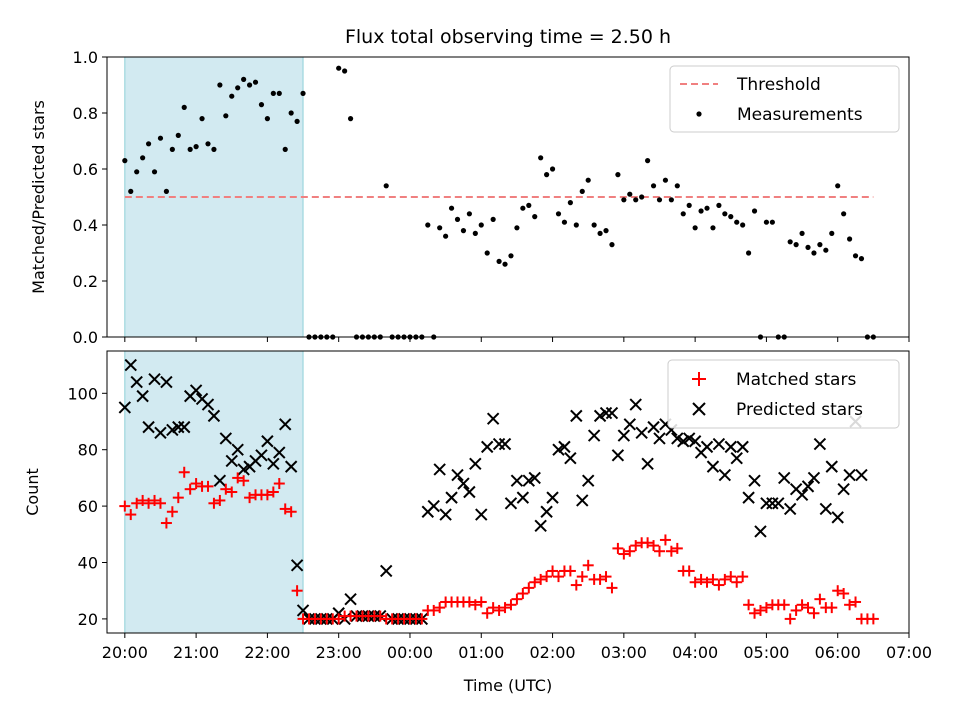 This screenshot has height=720, width=960. Describe the element at coordinates (909, 652) in the screenshot. I see `x-tick-label: 07:00` at that location.